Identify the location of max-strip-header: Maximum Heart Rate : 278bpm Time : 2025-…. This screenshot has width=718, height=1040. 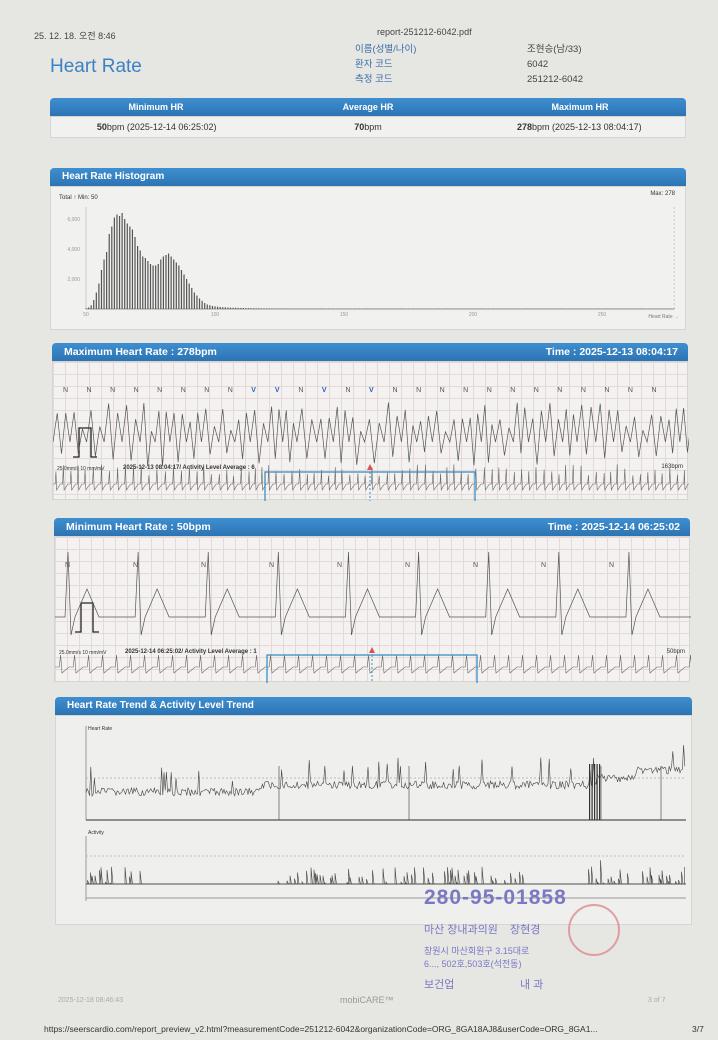
(370, 352).